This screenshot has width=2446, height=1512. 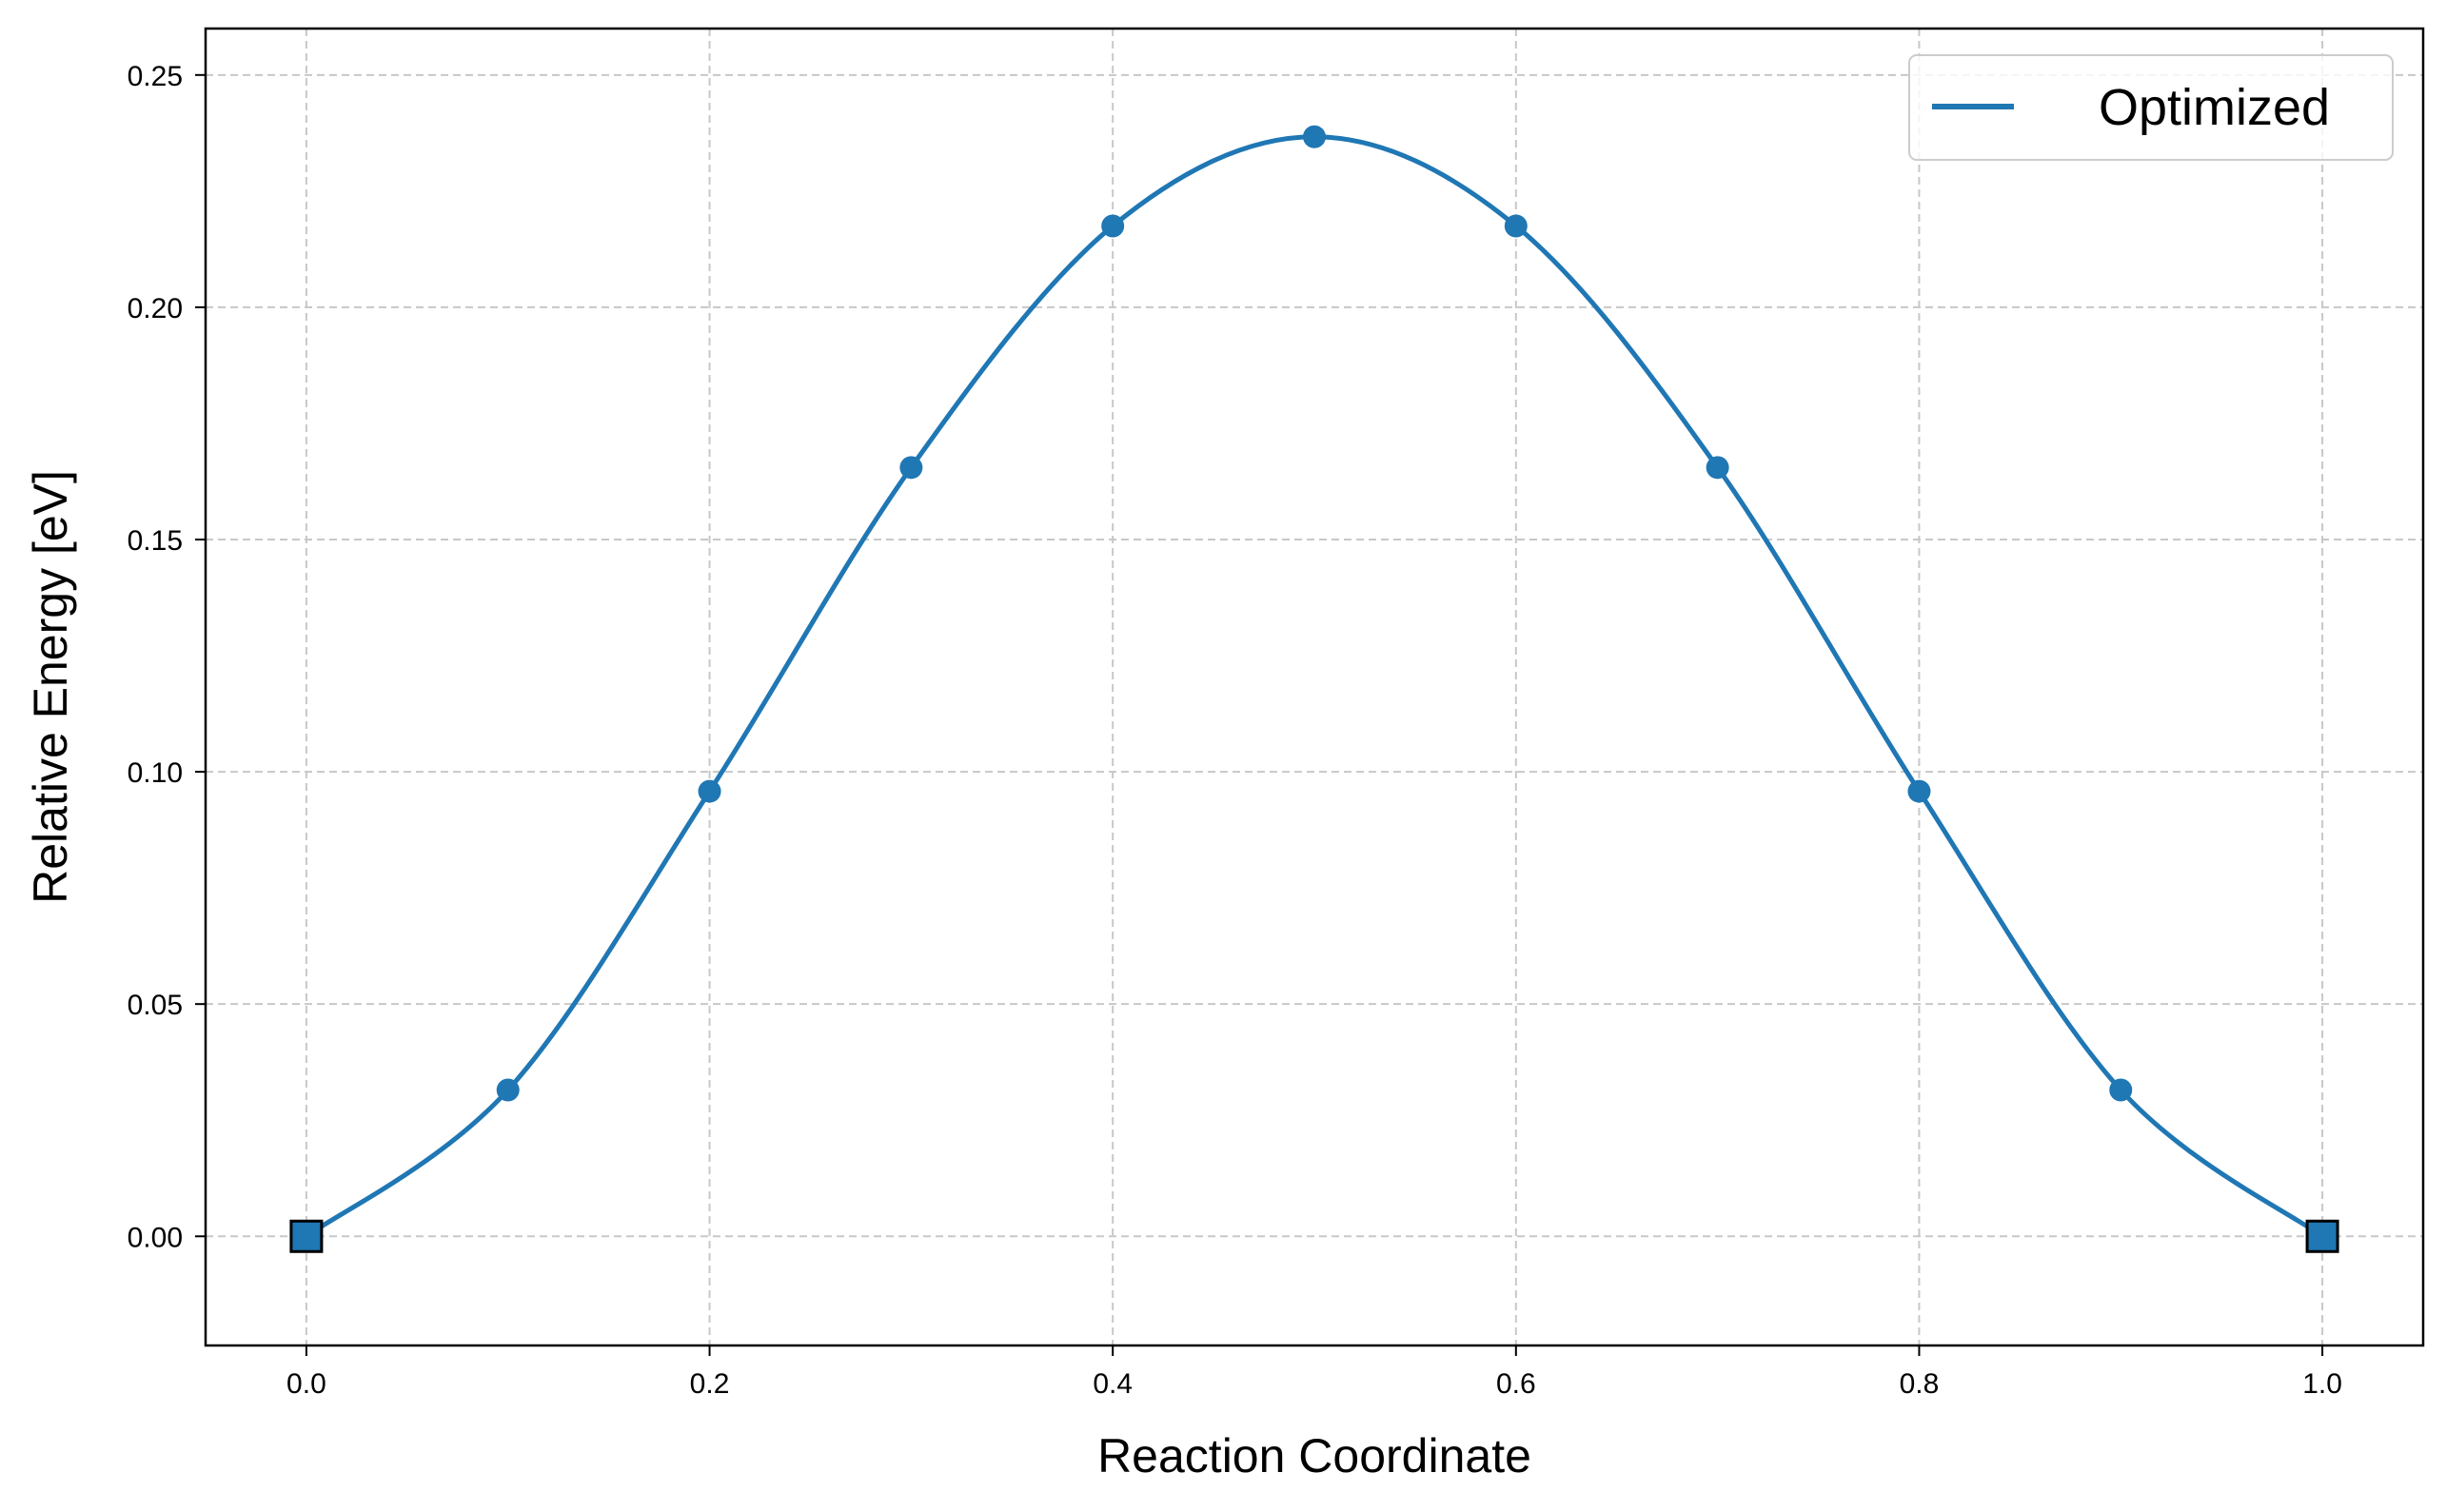 What do you see at coordinates (306, 1384) in the screenshot?
I see `x-tick-label: 0.0` at bounding box center [306, 1384].